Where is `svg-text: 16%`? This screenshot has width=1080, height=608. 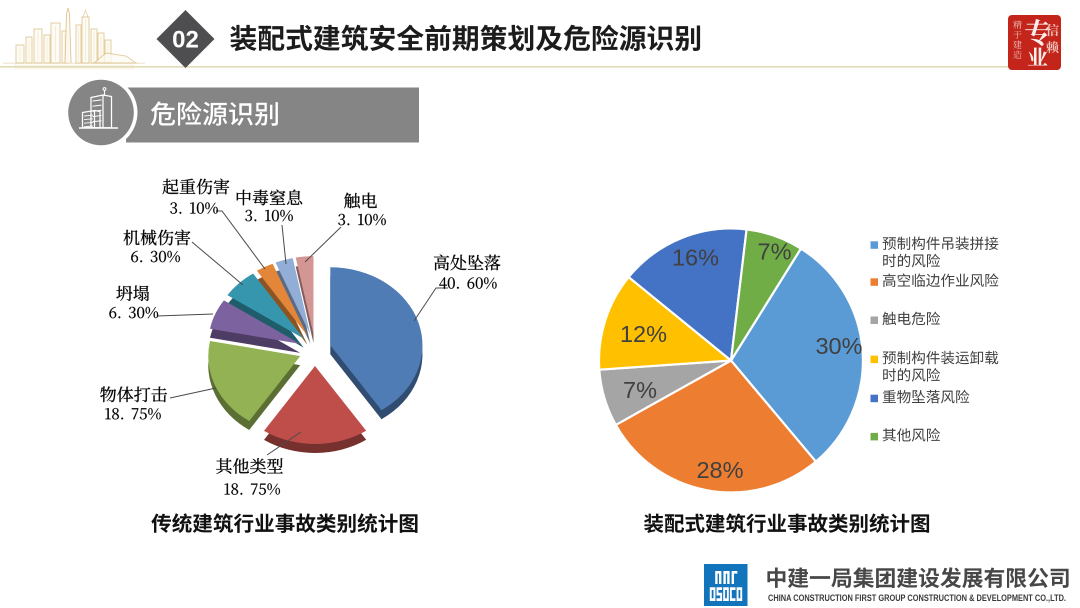 svg-text: 16% is located at coordinates (695, 258).